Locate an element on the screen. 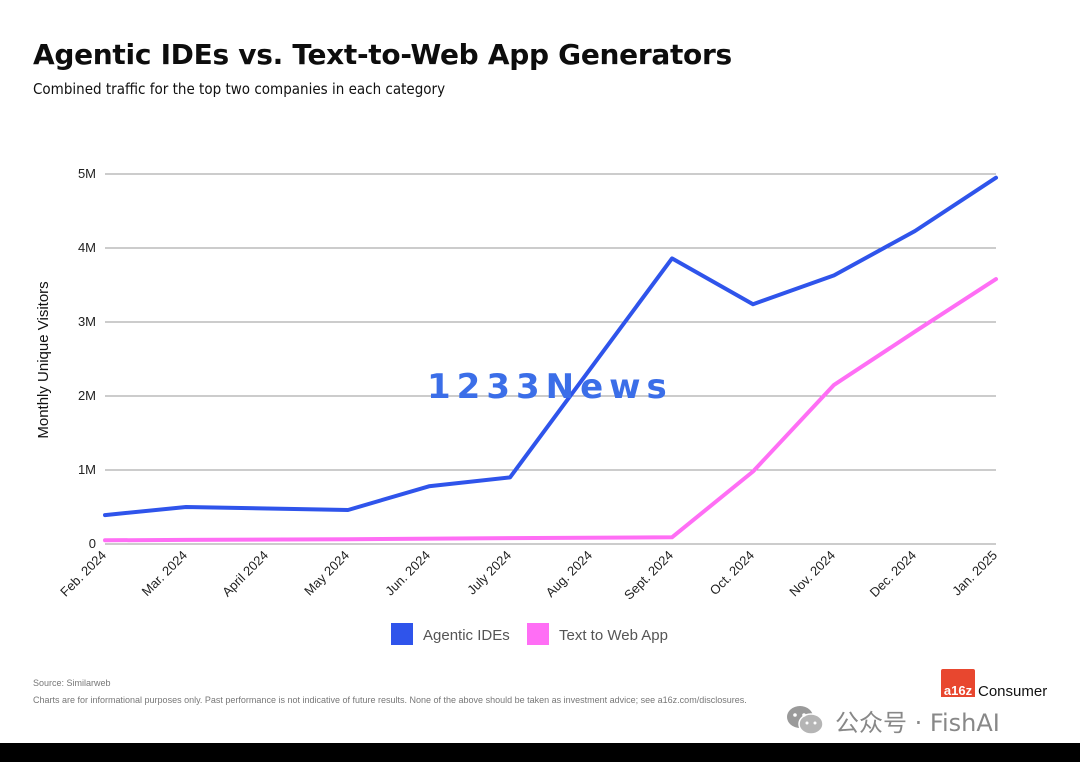 The image size is (1080, 762). x-tick-label: Sept. 2024 is located at coordinates (648, 575).